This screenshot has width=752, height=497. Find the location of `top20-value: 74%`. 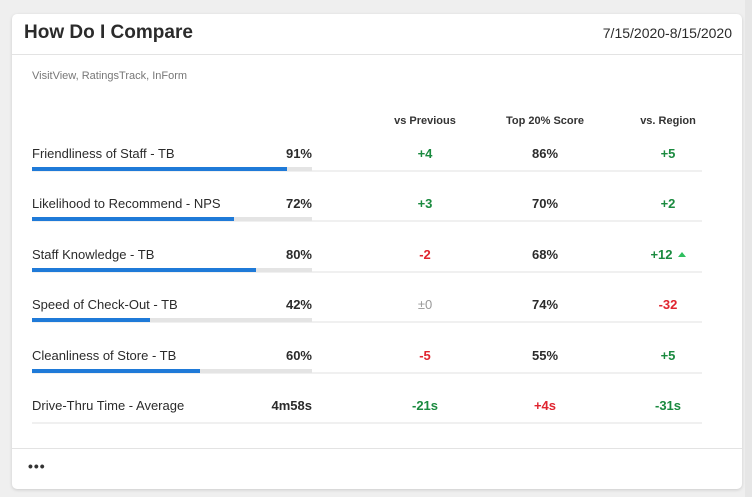

top20-value: 74% is located at coordinates (545, 305).